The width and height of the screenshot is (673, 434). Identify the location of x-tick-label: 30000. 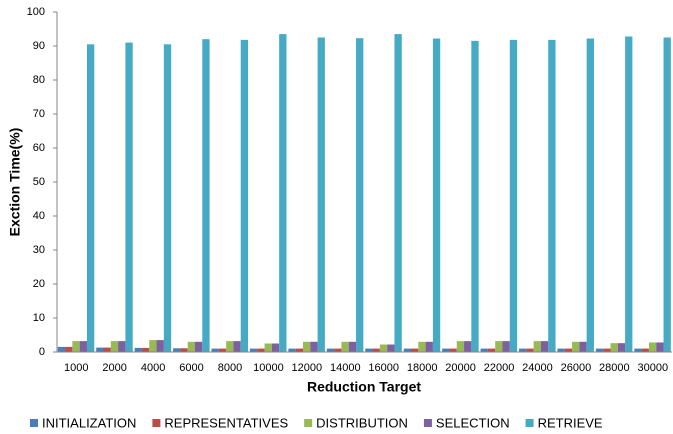
(652, 368).